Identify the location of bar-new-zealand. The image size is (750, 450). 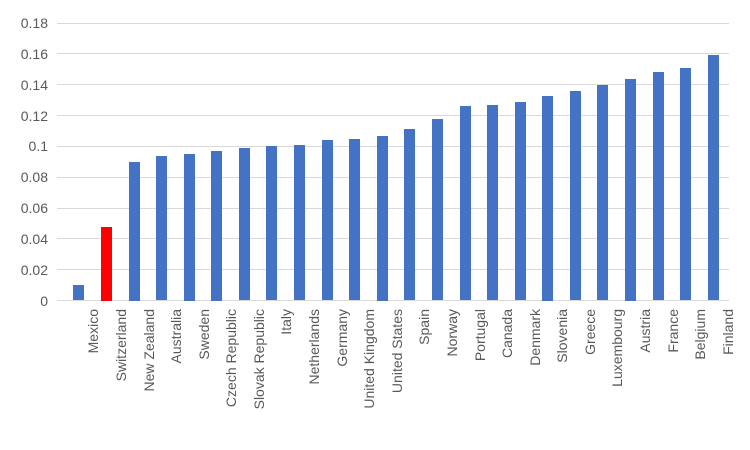
(134, 231).